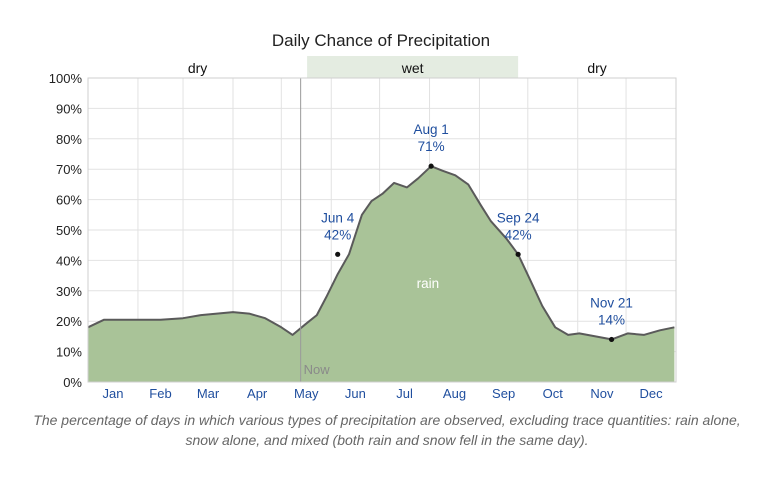  I want to click on month-label-jun: Jun, so click(355, 393).